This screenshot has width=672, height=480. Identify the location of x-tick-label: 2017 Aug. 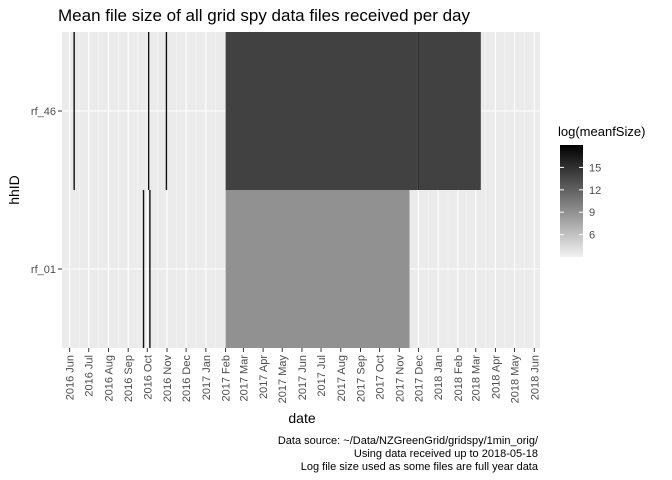
(342, 378).